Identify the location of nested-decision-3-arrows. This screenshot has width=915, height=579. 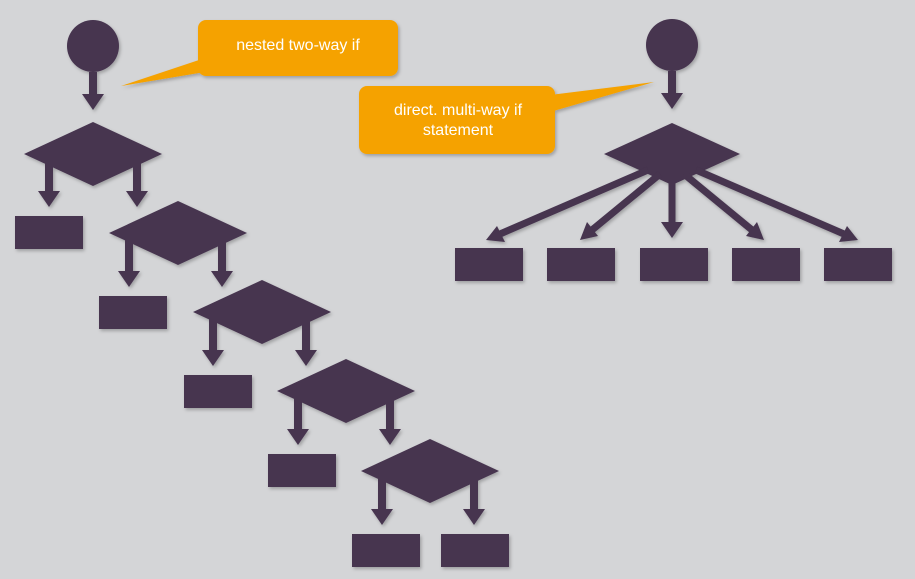
(259, 342).